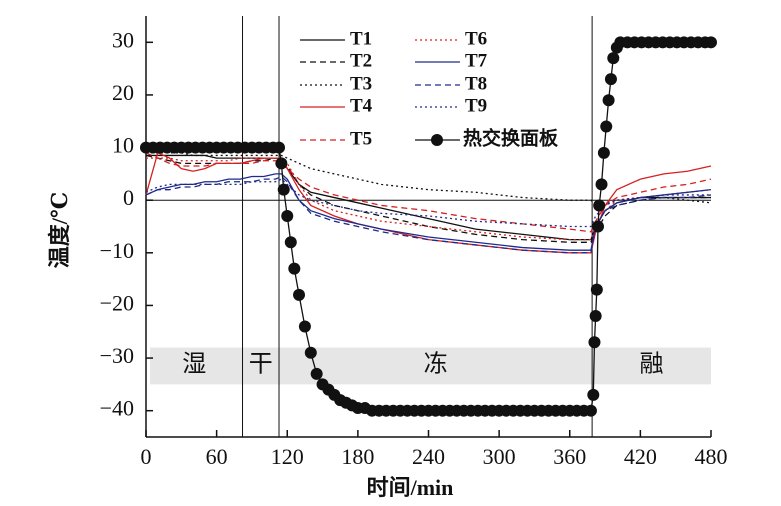  What do you see at coordinates (476, 105) in the screenshot?
I see `legend-label: T9` at bounding box center [476, 105].